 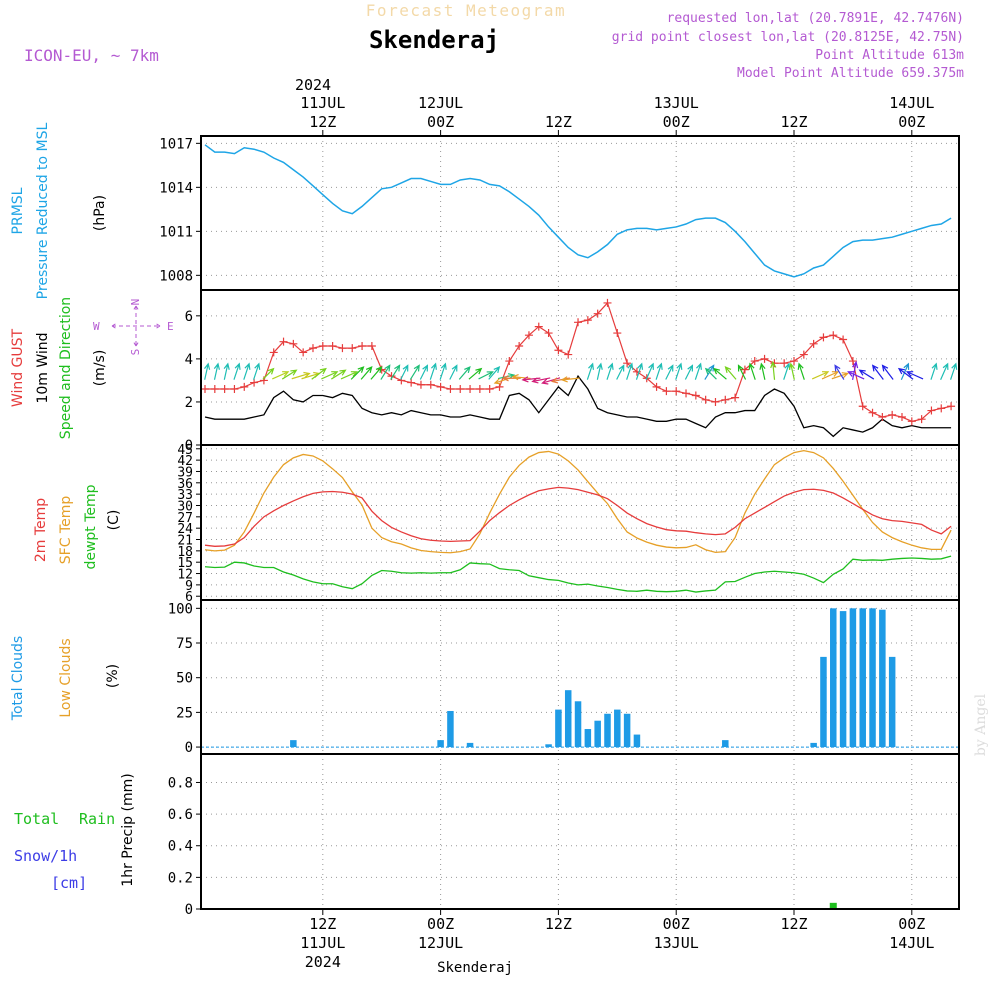 I want to click on bottom-location-label: Skenderaj, so click(x=475, y=968).